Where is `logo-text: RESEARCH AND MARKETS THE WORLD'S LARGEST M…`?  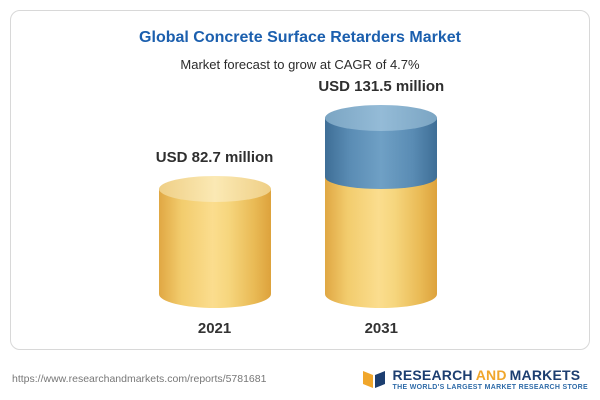 logo-text: RESEARCH AND MARKETS THE WORLD'S LARGEST M… is located at coordinates (490, 379).